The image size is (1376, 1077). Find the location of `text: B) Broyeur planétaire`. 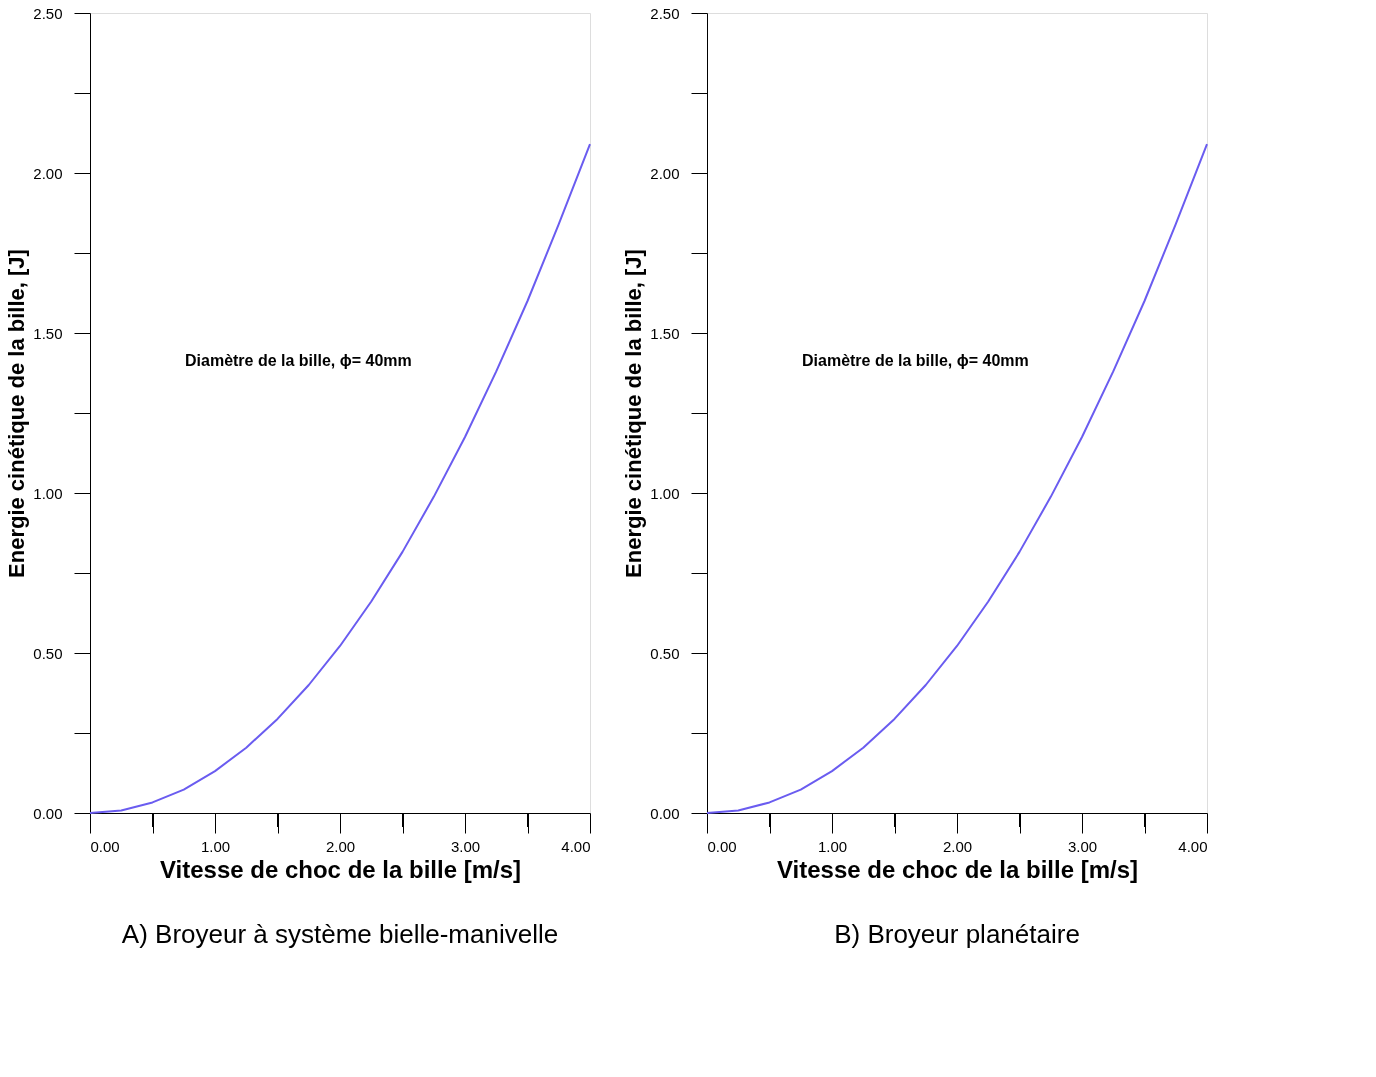

text: B) Broyeur planétaire is located at coordinates (957, 934).